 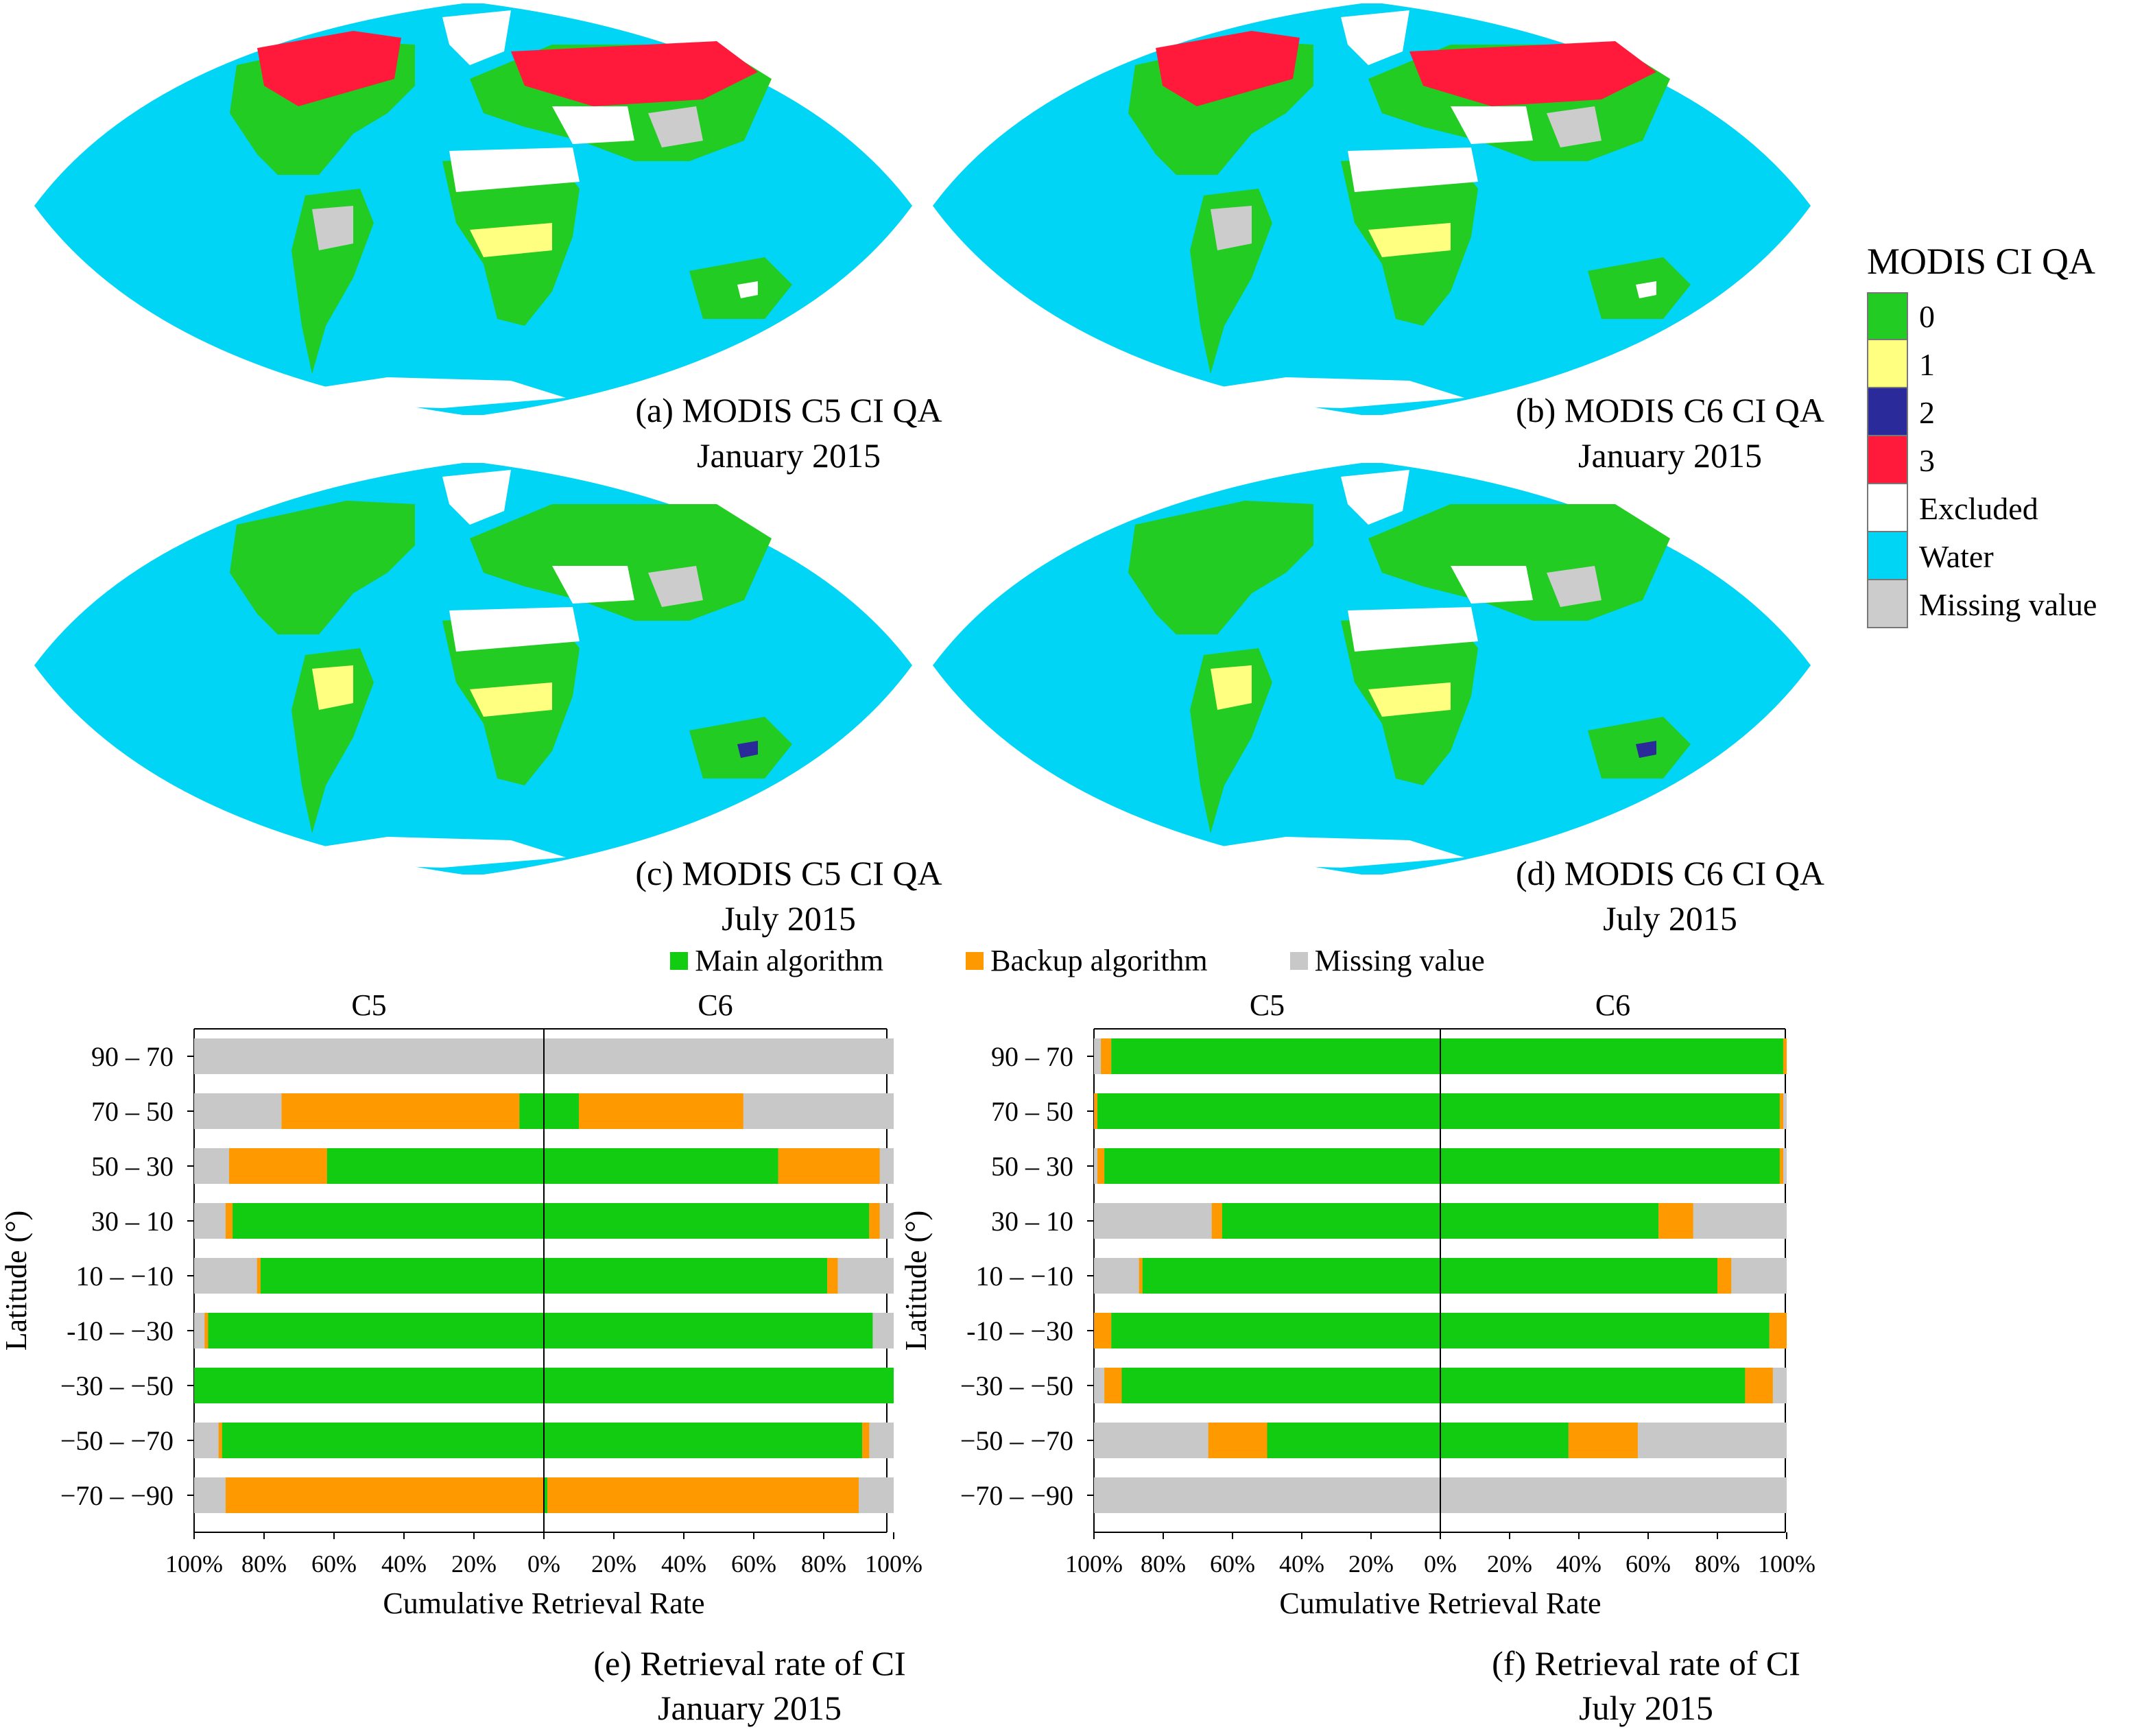 What do you see at coordinates (1670, 873) in the screenshot?
I see `map-d-caption-line1: (d) MODIS C6 CI QA` at bounding box center [1670, 873].